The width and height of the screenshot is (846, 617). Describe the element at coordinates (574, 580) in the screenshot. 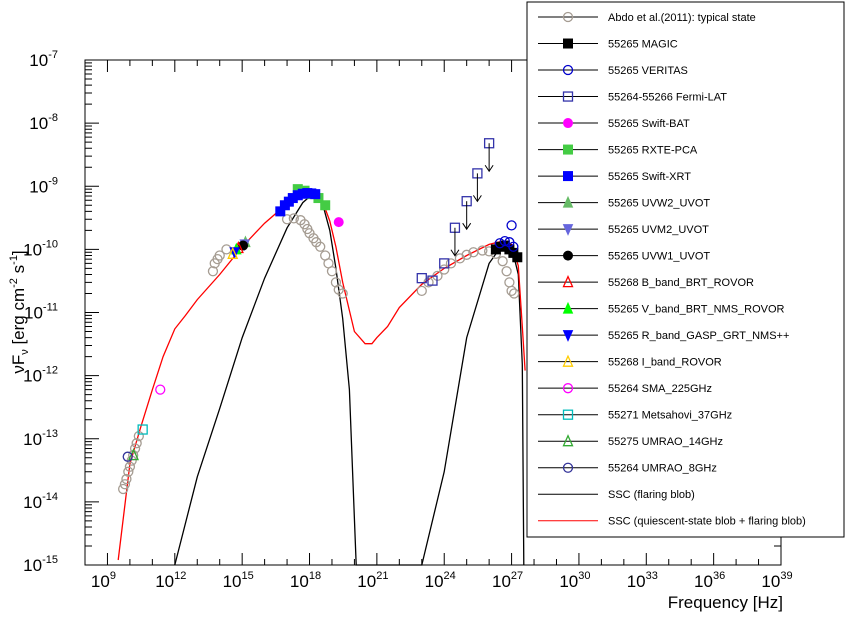

I see `x-tick-label: 1030` at that location.